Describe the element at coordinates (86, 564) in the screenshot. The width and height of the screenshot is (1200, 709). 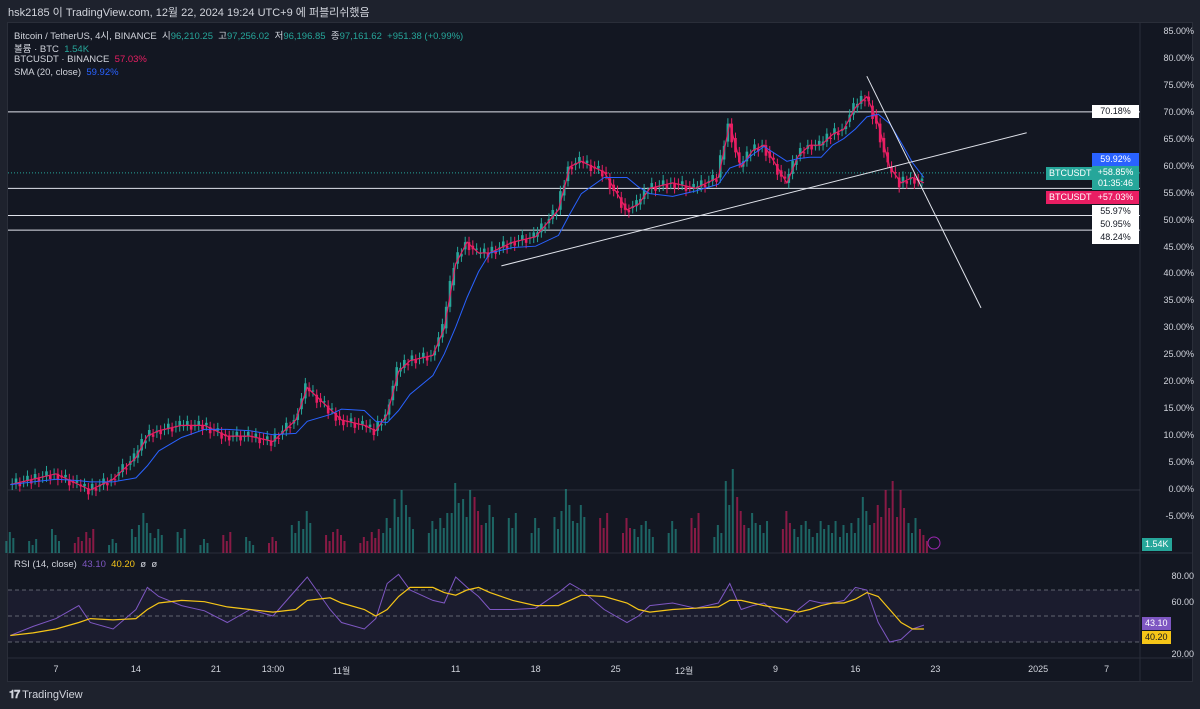
I see `legend-rsi: RSI (14, close) 43.10 40.20 ø ø` at that location.